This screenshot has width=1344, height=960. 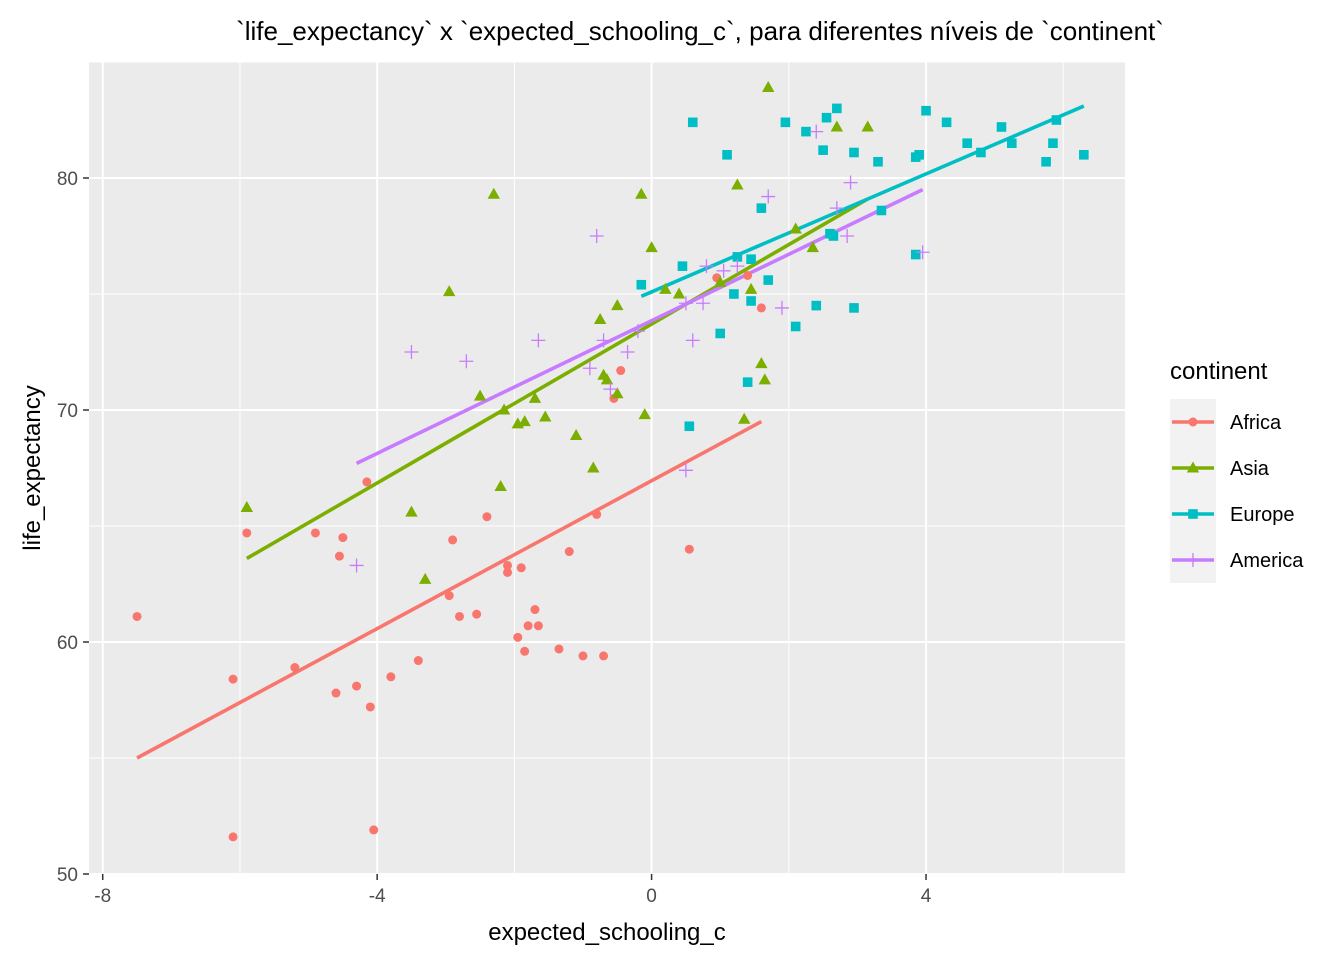 What do you see at coordinates (1226, 422) in the screenshot?
I see `legend-item-africa: Africa` at bounding box center [1226, 422].